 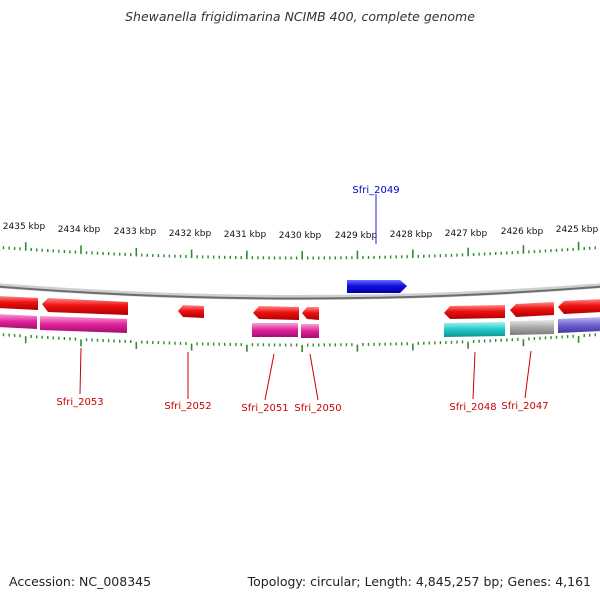 What do you see at coordinates (522, 232) in the screenshot?
I see `scale-label: 2426 kbp` at bounding box center [522, 232].